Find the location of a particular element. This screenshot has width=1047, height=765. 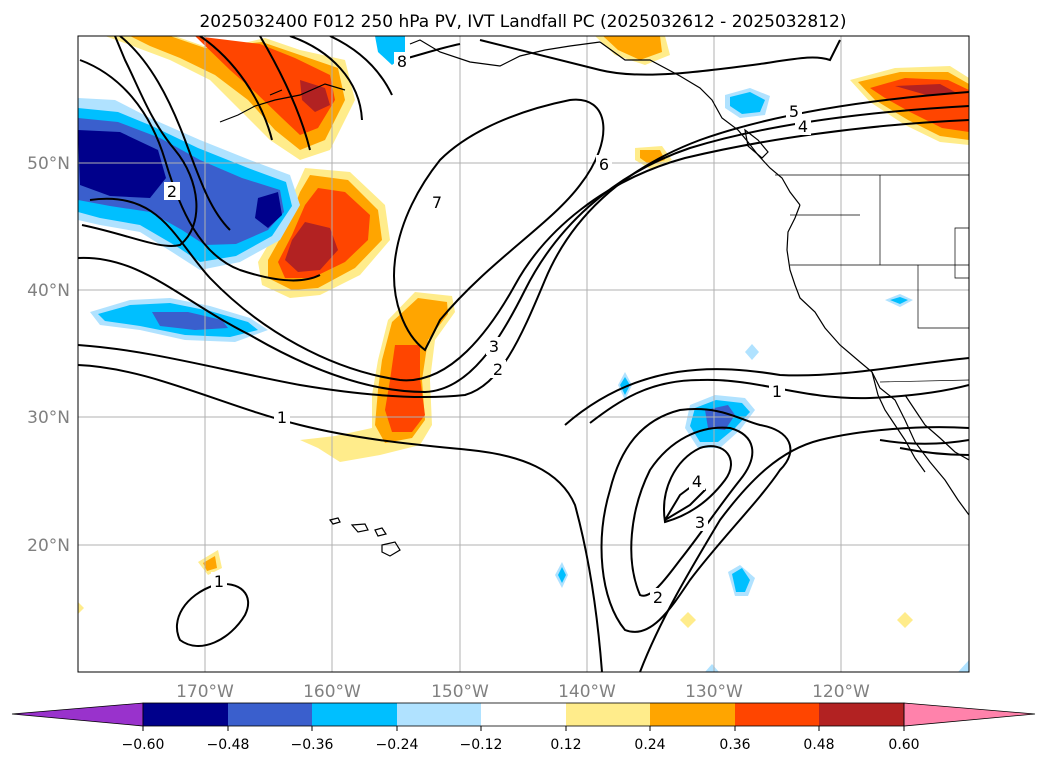

coastline-alaska is located at coordinates (510, 122).